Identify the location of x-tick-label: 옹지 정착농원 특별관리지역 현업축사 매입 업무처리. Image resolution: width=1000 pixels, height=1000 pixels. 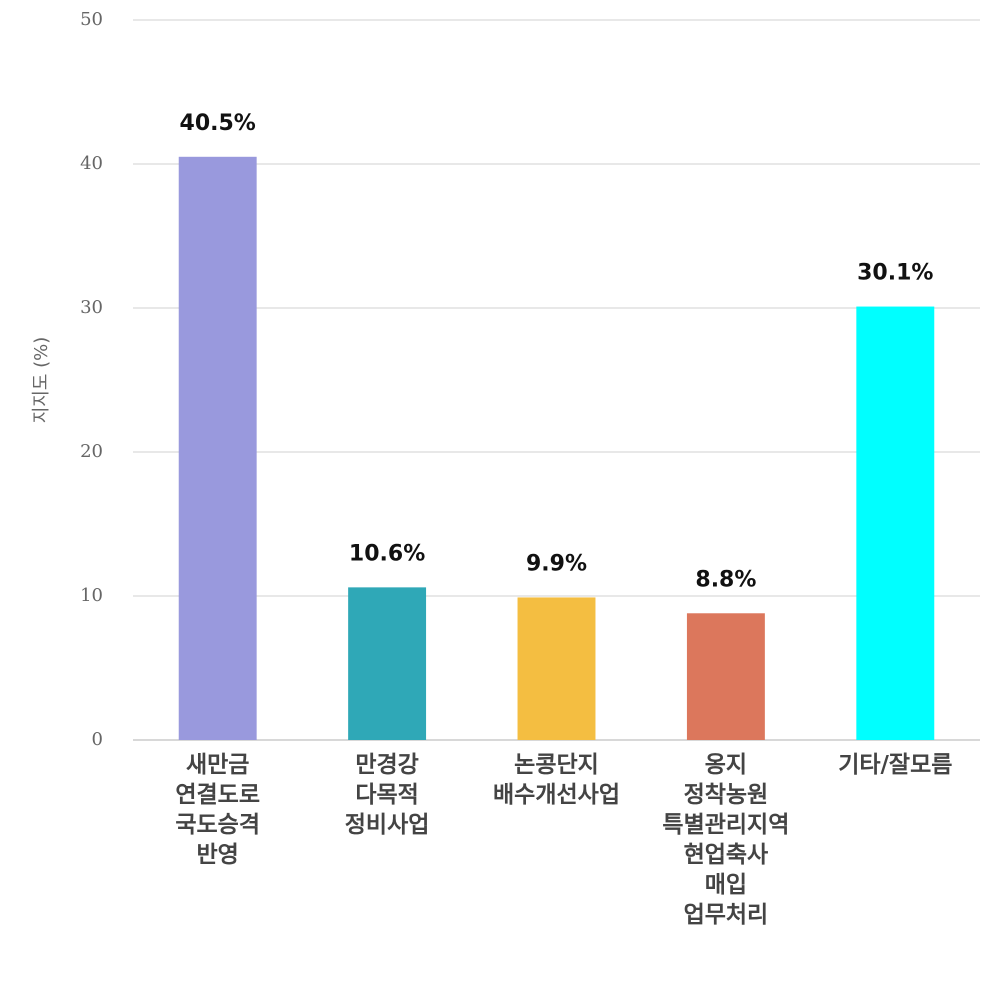
(726, 840).